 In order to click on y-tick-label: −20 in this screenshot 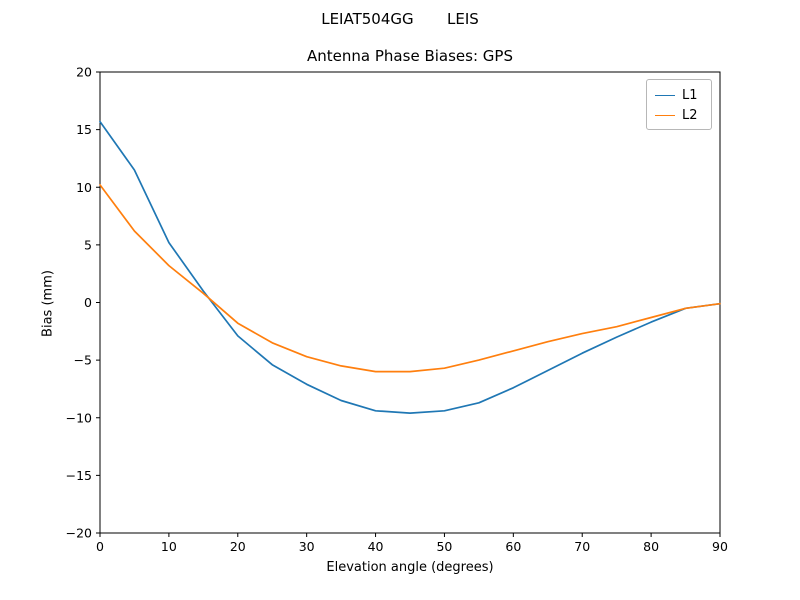, I will do `click(79, 533)`.